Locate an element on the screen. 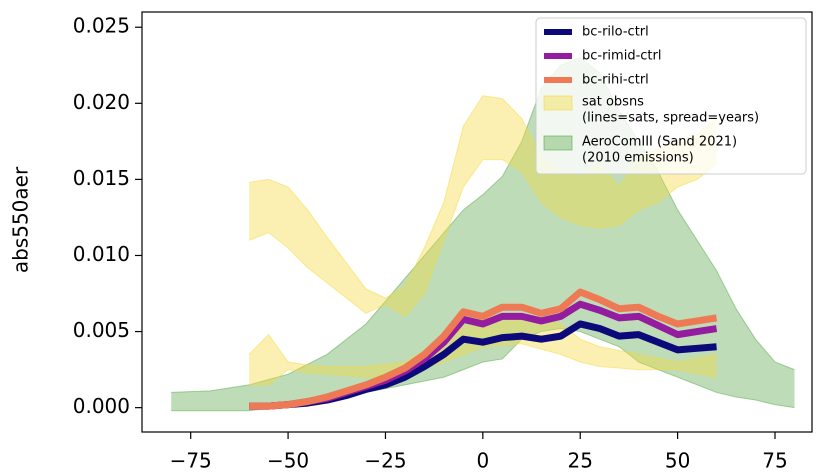 Image resolution: width=821 pixels, height=476 pixels. x-tick-label: −75 is located at coordinates (191, 461).